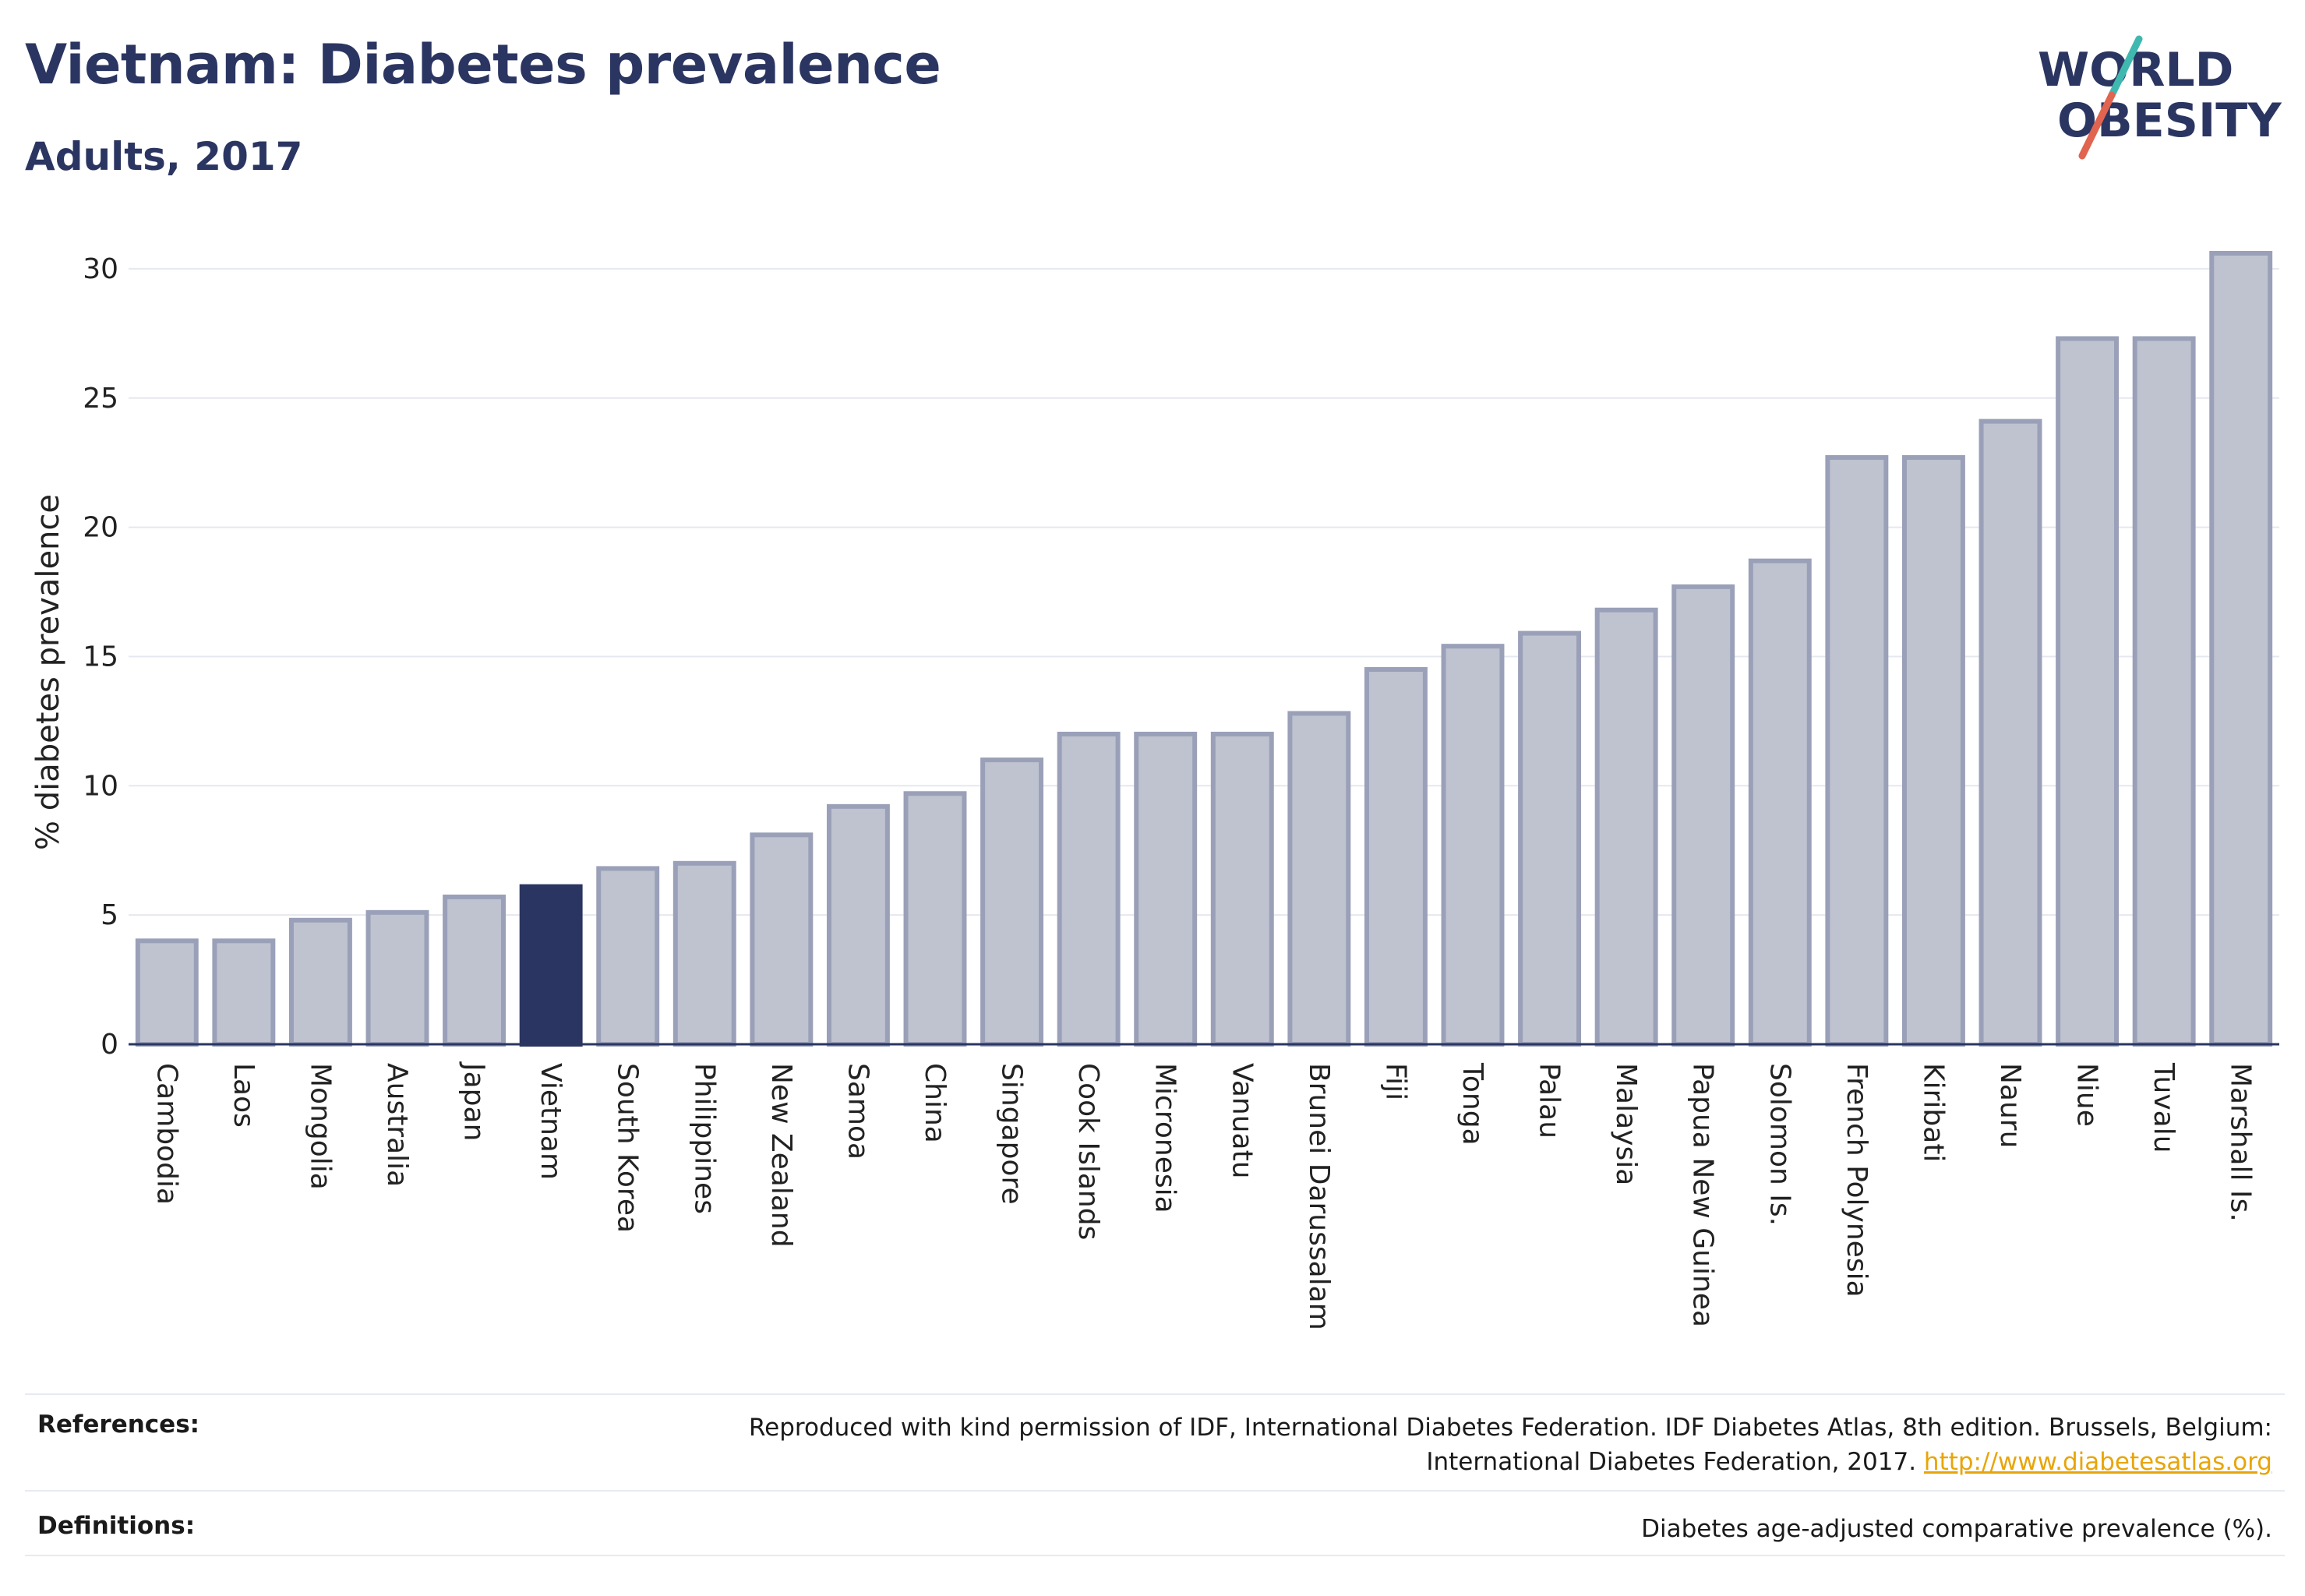 This screenshot has height=1596, width=2305. I want to click on references-label: References:, so click(118, 1425).